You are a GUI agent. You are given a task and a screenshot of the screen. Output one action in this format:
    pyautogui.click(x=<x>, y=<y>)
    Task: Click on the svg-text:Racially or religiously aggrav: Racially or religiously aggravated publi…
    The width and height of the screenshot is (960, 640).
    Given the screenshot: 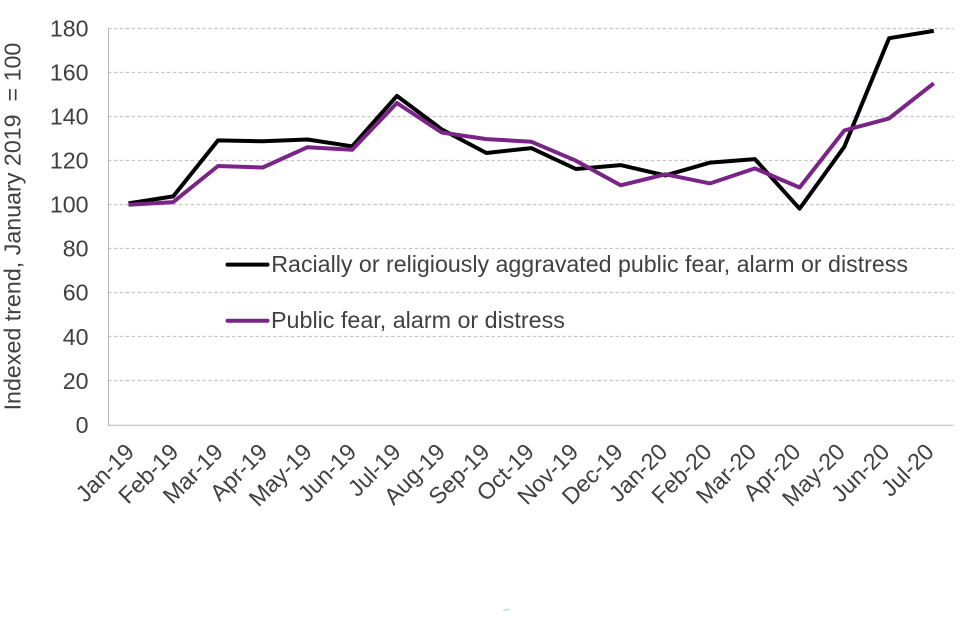 What is the action you would take?
    pyautogui.click(x=589, y=264)
    